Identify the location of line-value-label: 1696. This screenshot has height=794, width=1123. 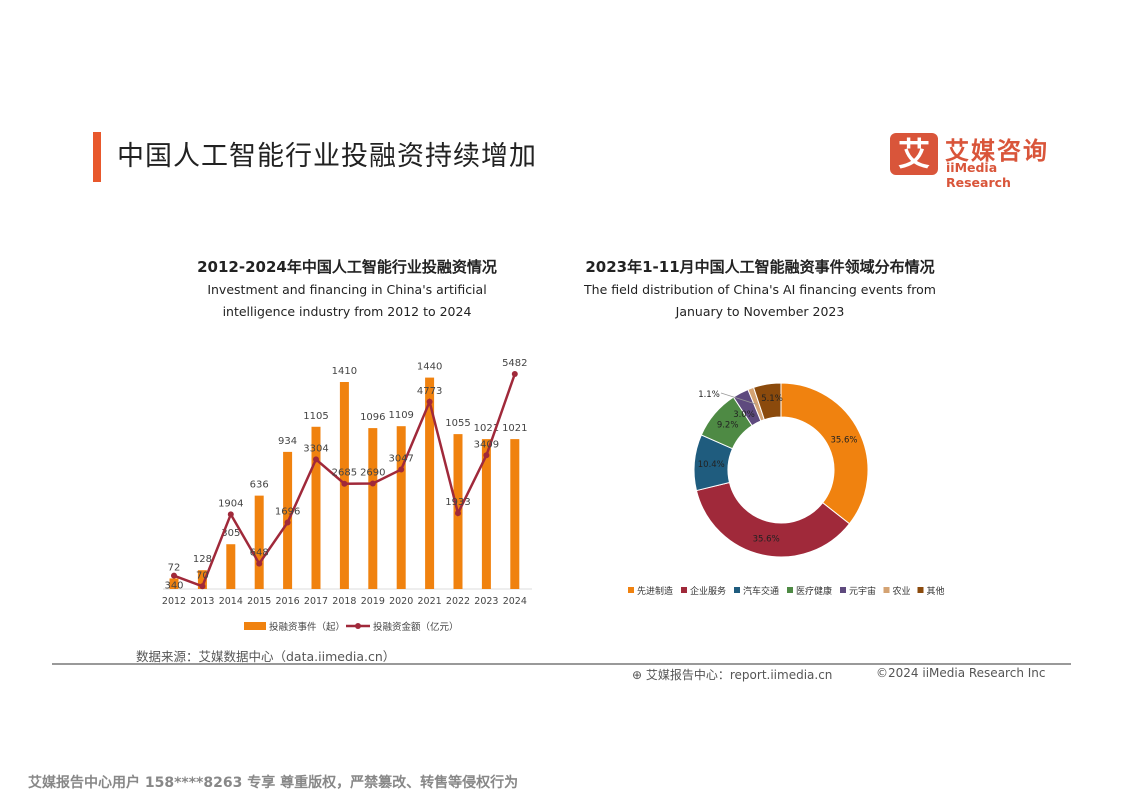
(287, 511).